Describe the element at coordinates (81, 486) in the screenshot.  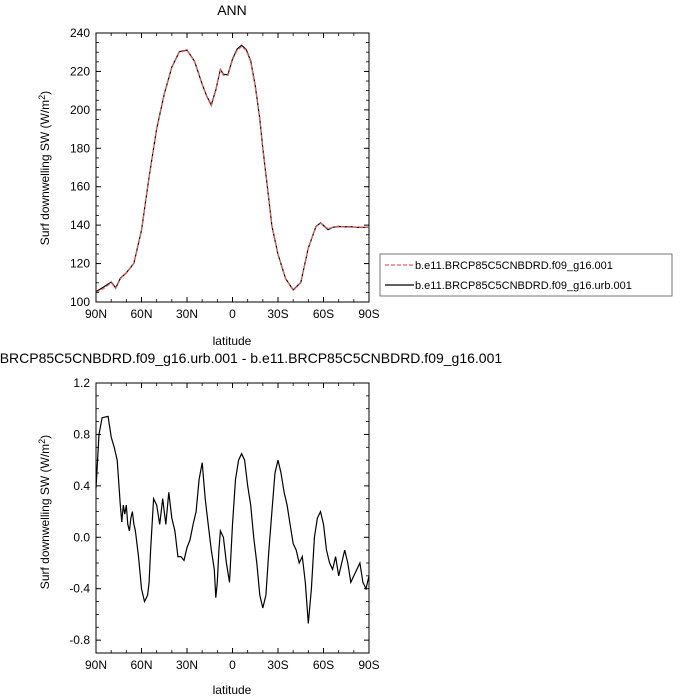
I see `bottom-y-tick-label: 0.4` at that location.